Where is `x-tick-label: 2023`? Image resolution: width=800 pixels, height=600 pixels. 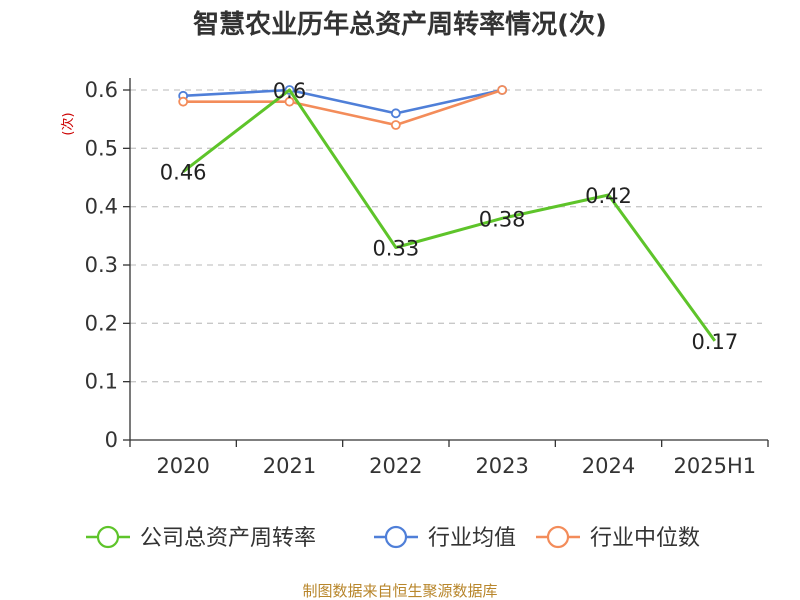 x-tick-label: 2023 is located at coordinates (501, 466).